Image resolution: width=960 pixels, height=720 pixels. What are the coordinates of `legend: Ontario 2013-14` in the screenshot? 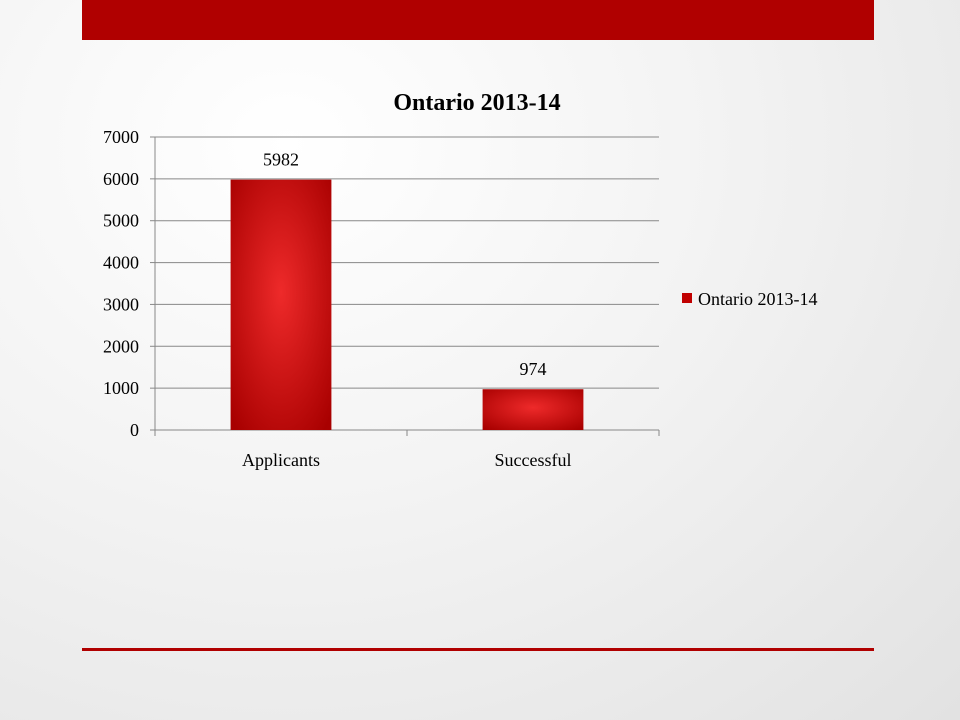 It's located at (749, 299).